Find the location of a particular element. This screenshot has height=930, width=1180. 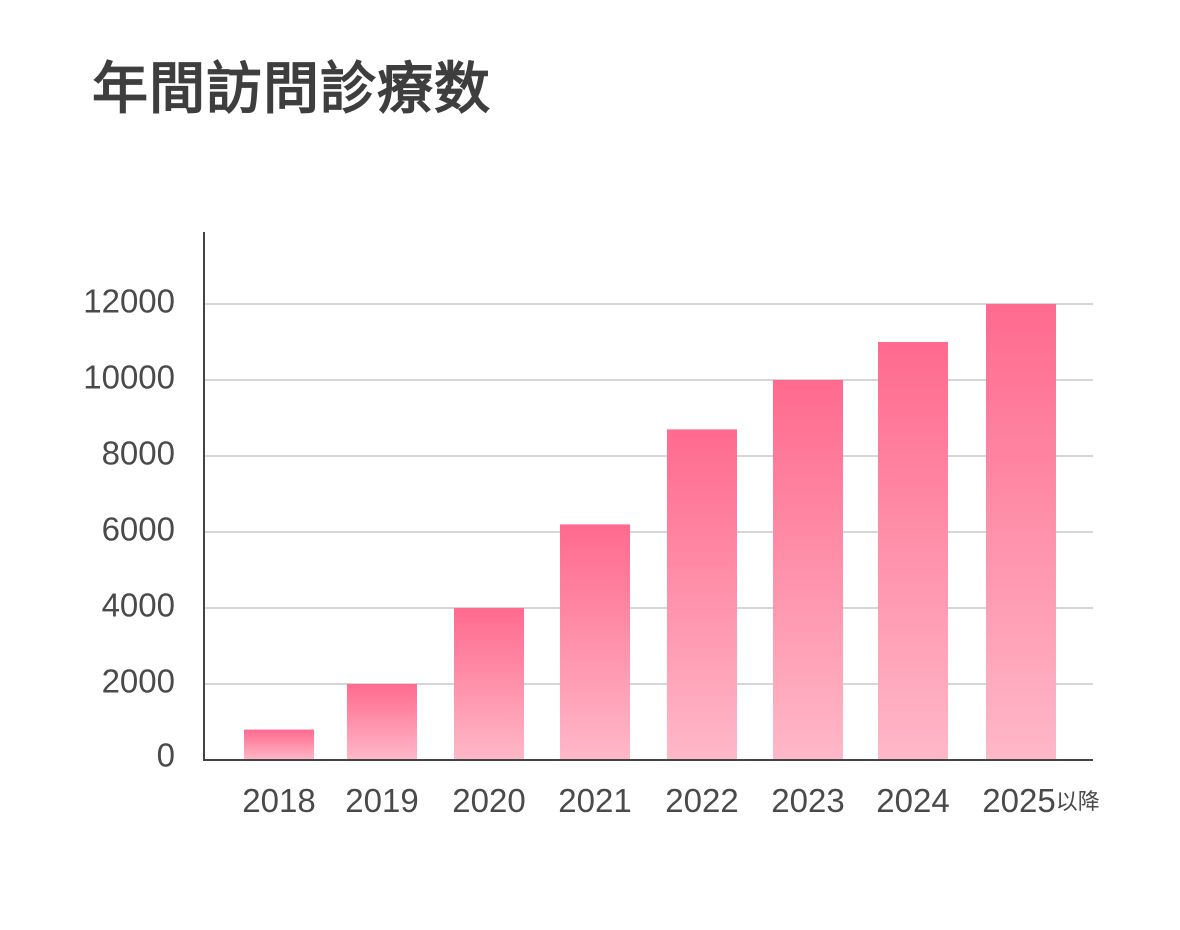

x-tick-suffix: 以降 is located at coordinates (1078, 802).